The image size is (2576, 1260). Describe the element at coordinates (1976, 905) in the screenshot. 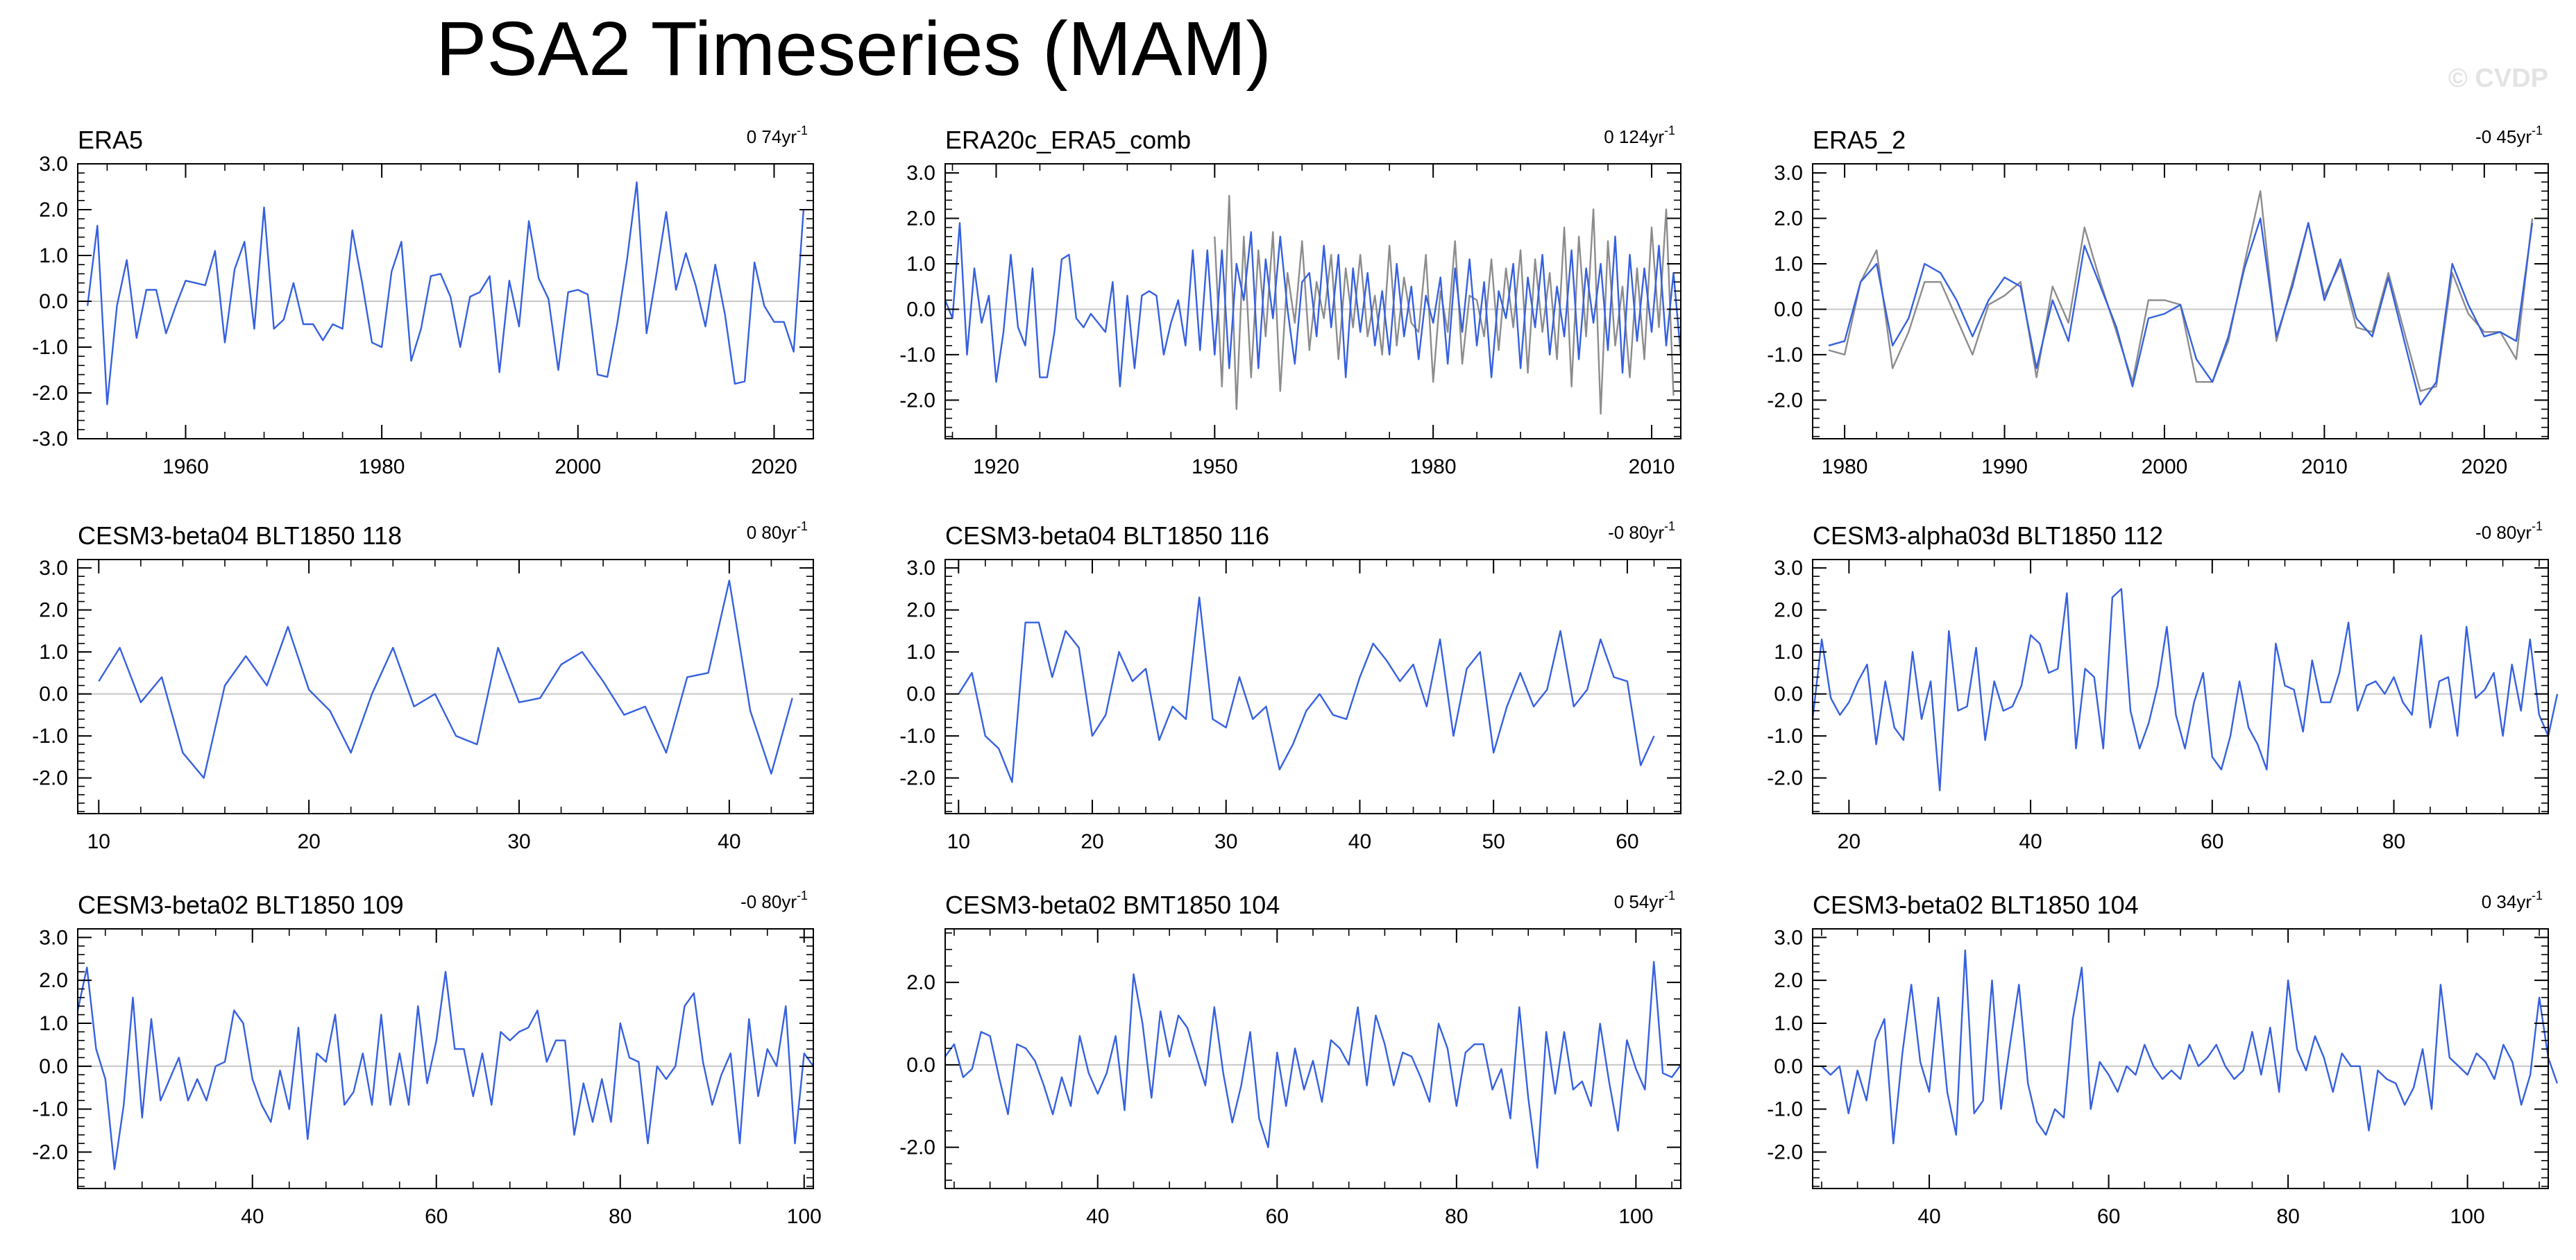

I see `panel-title: CESM3-beta02 BLT1850 104` at that location.